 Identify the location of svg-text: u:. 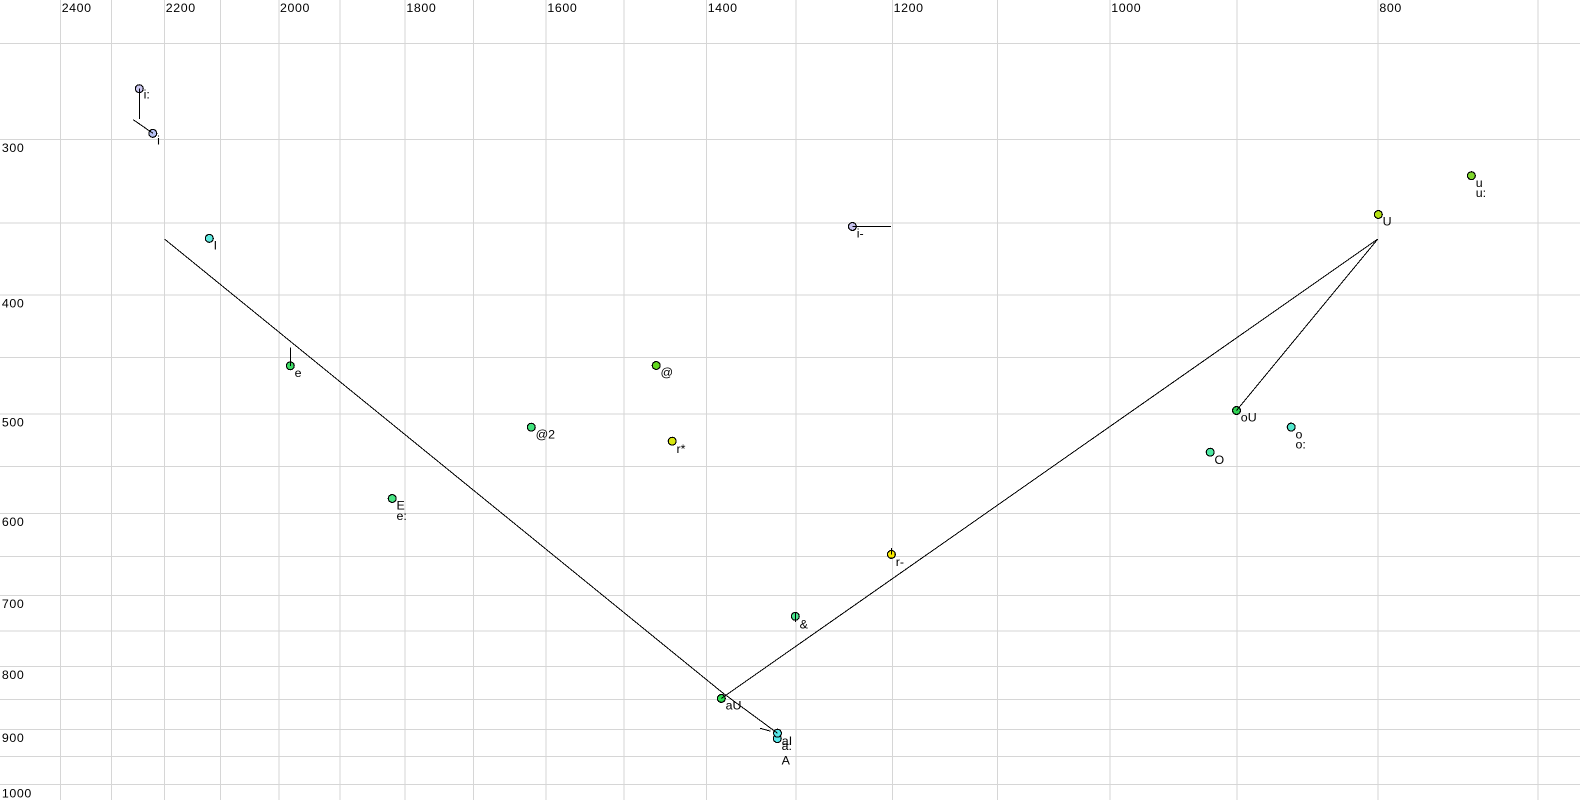
(1481, 193).